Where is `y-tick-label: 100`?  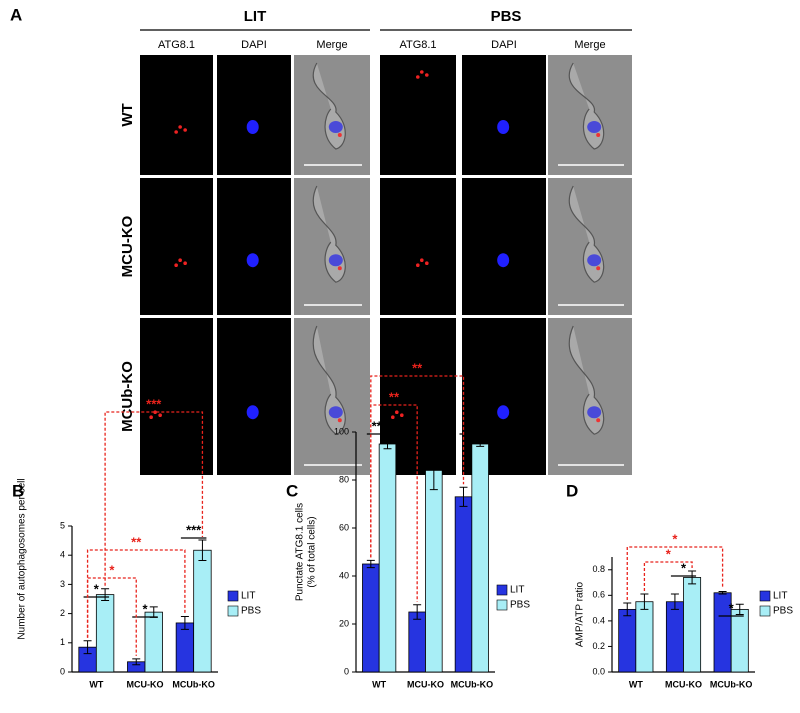 y-tick-label: 100 is located at coordinates (341, 431).